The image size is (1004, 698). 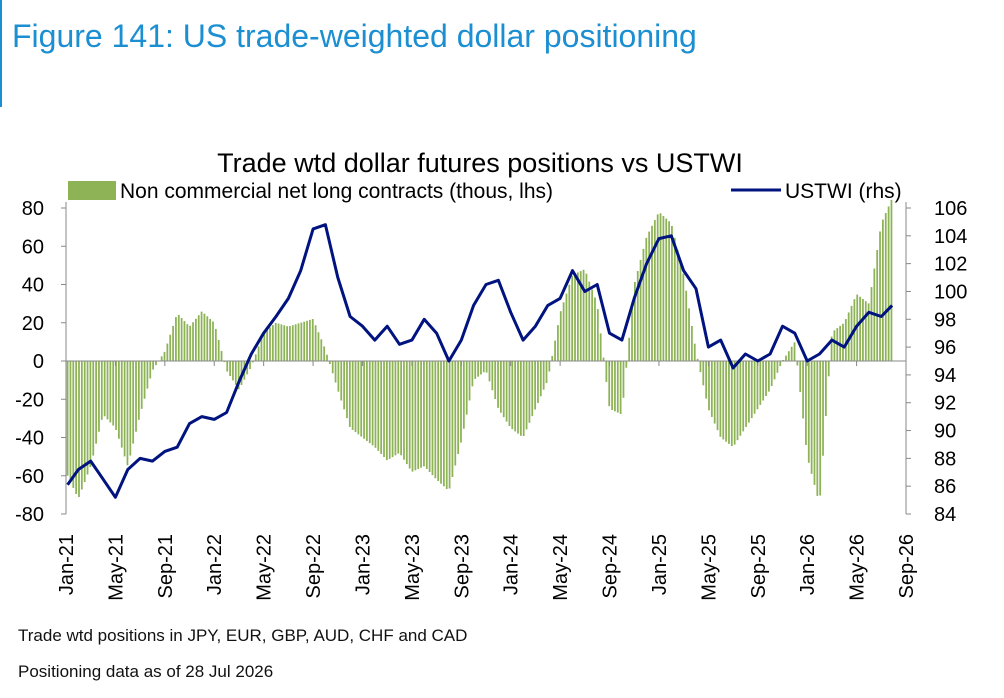 What do you see at coordinates (215, 564) in the screenshot?
I see `x-tick-label-3: Jan-22` at bounding box center [215, 564].